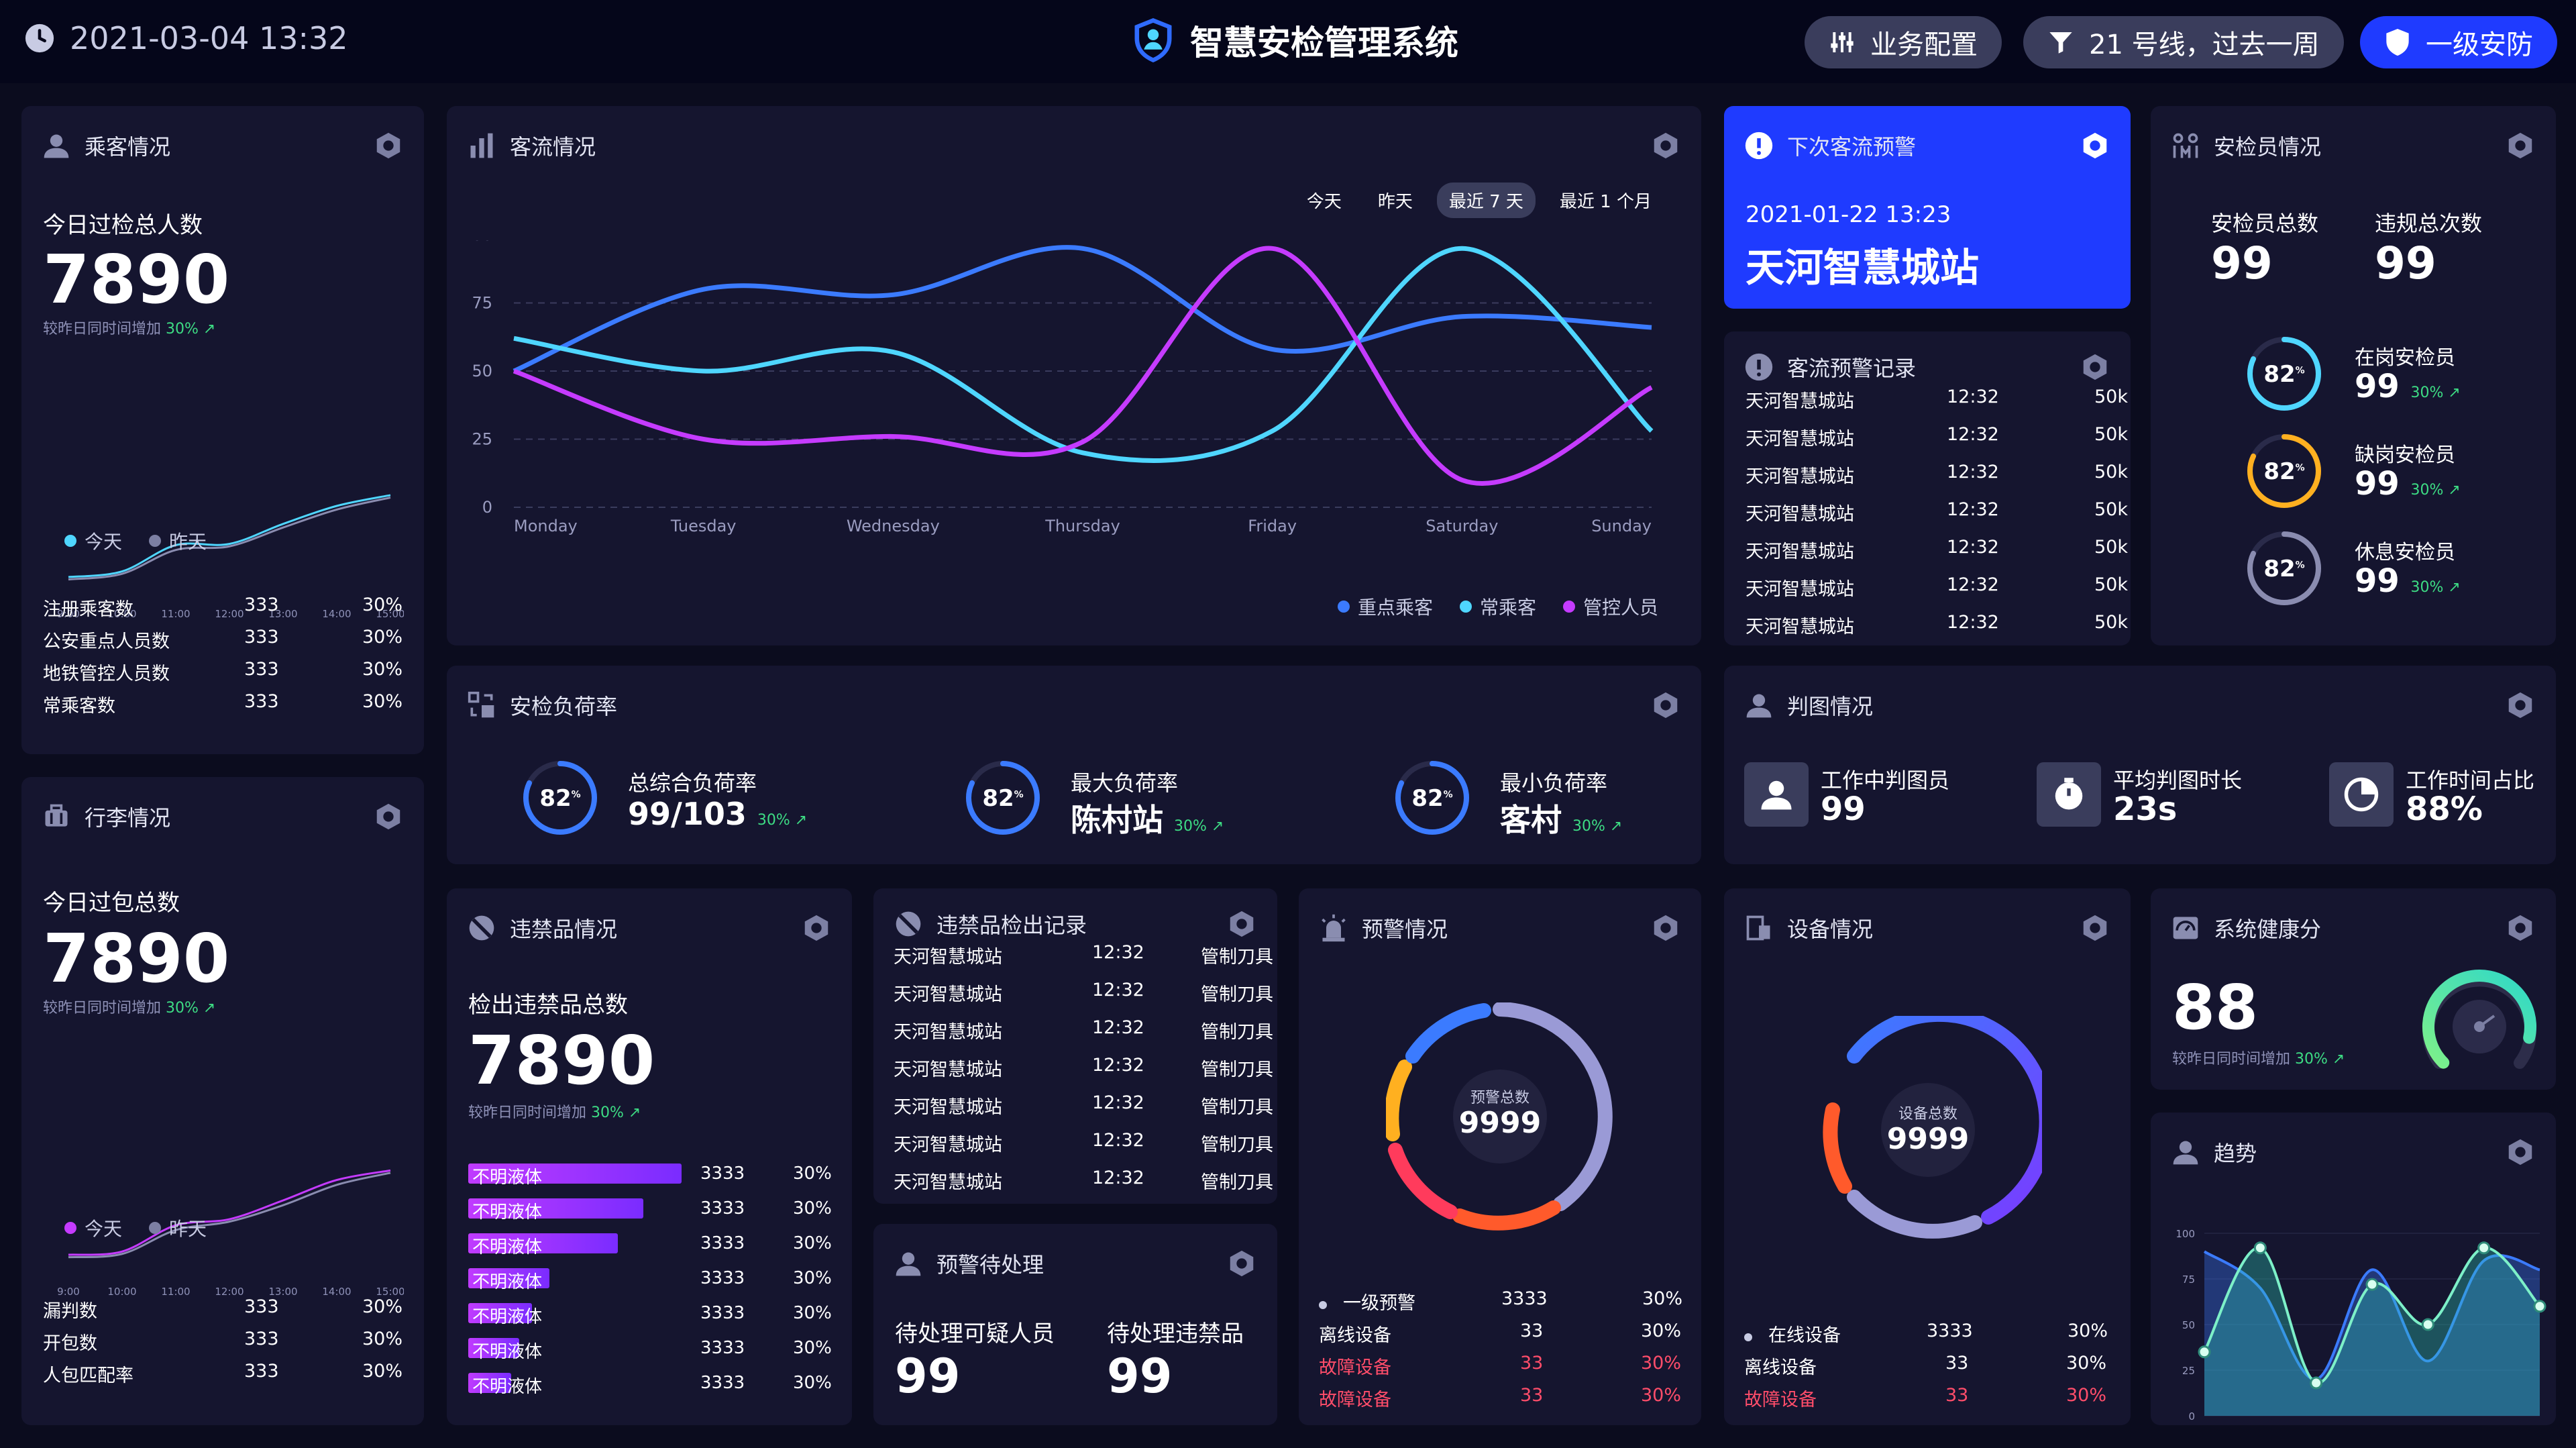 Image resolution: width=2576 pixels, height=1448 pixels. I want to click on legend-yesterday: 昨天, so click(178, 540).